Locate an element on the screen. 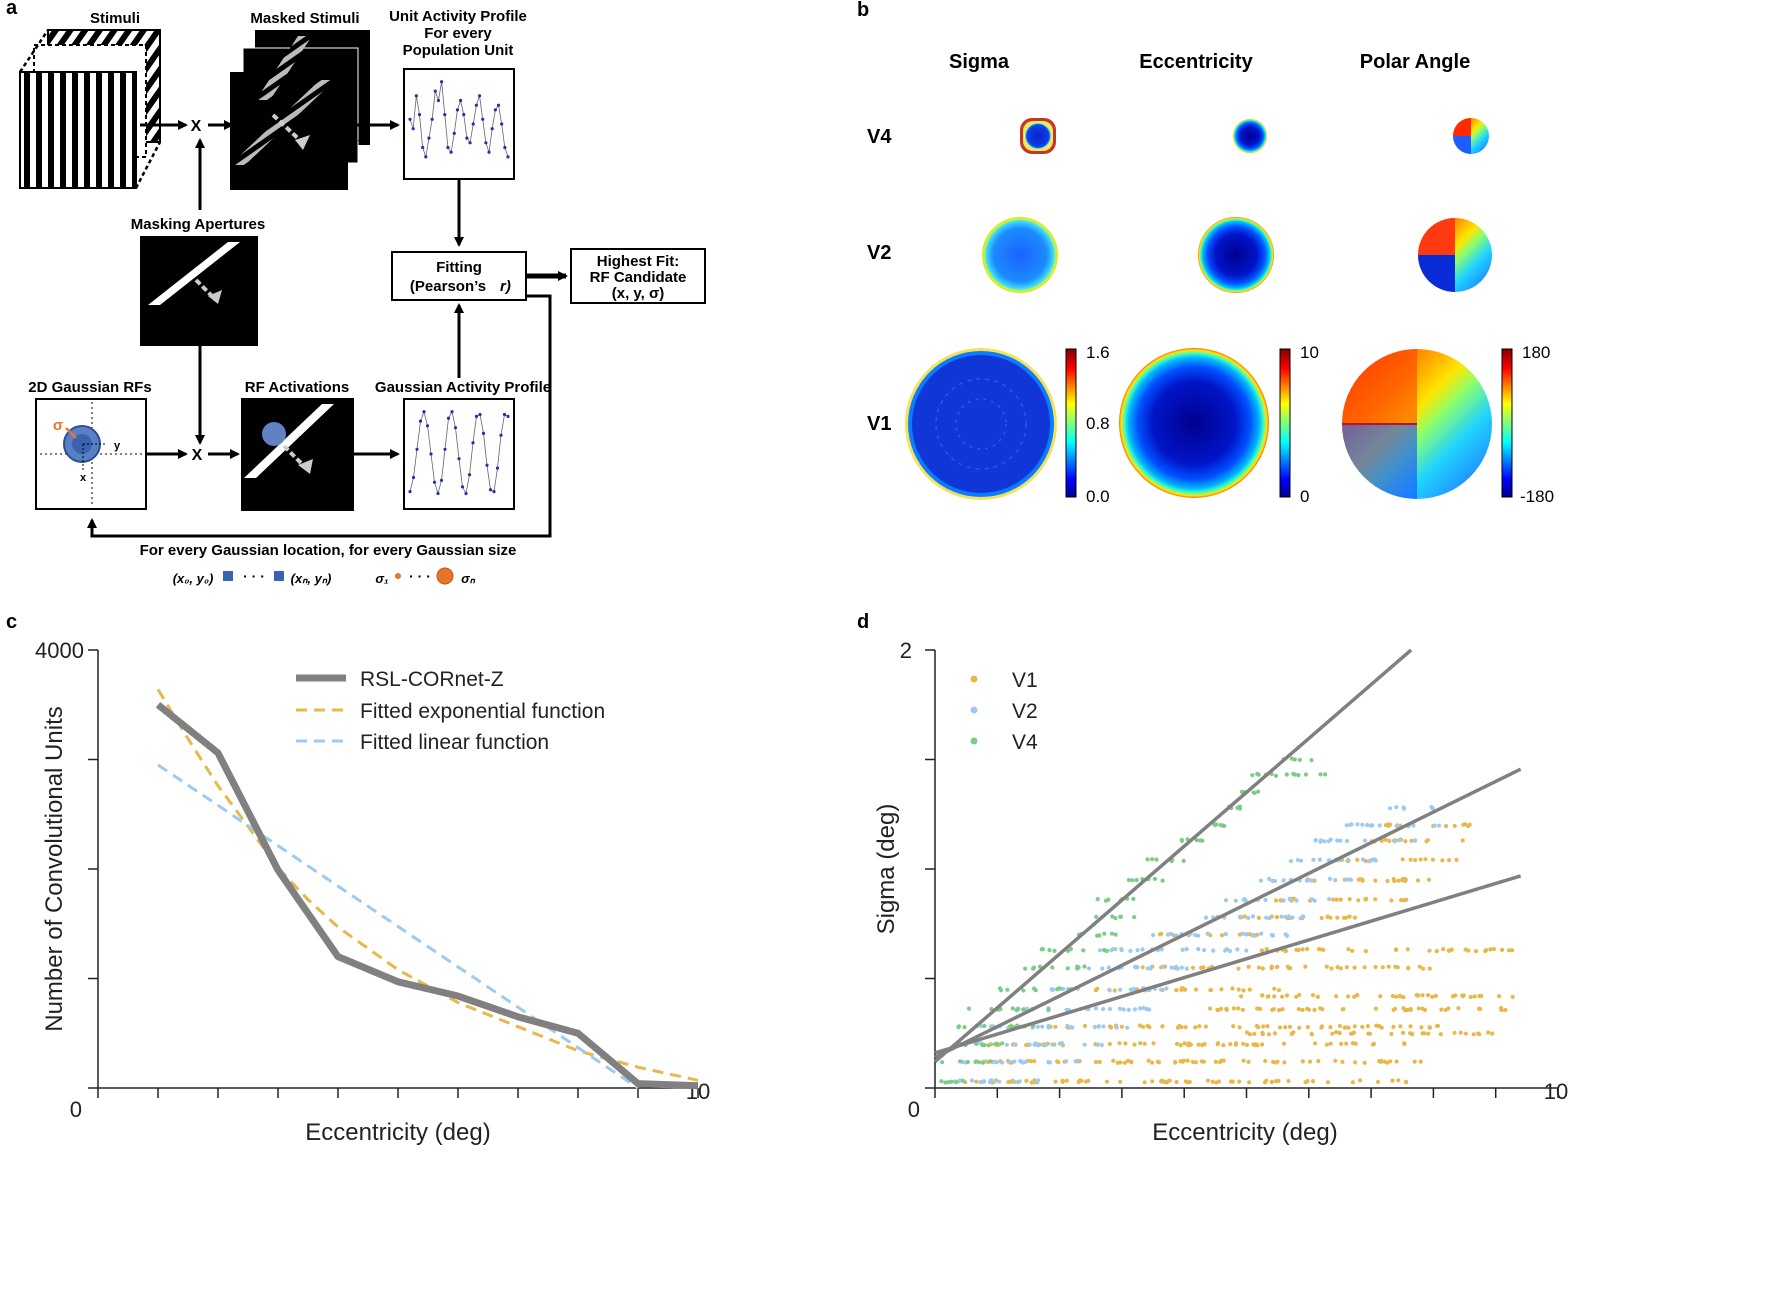  fit-line-v2 is located at coordinates (1228, 913).